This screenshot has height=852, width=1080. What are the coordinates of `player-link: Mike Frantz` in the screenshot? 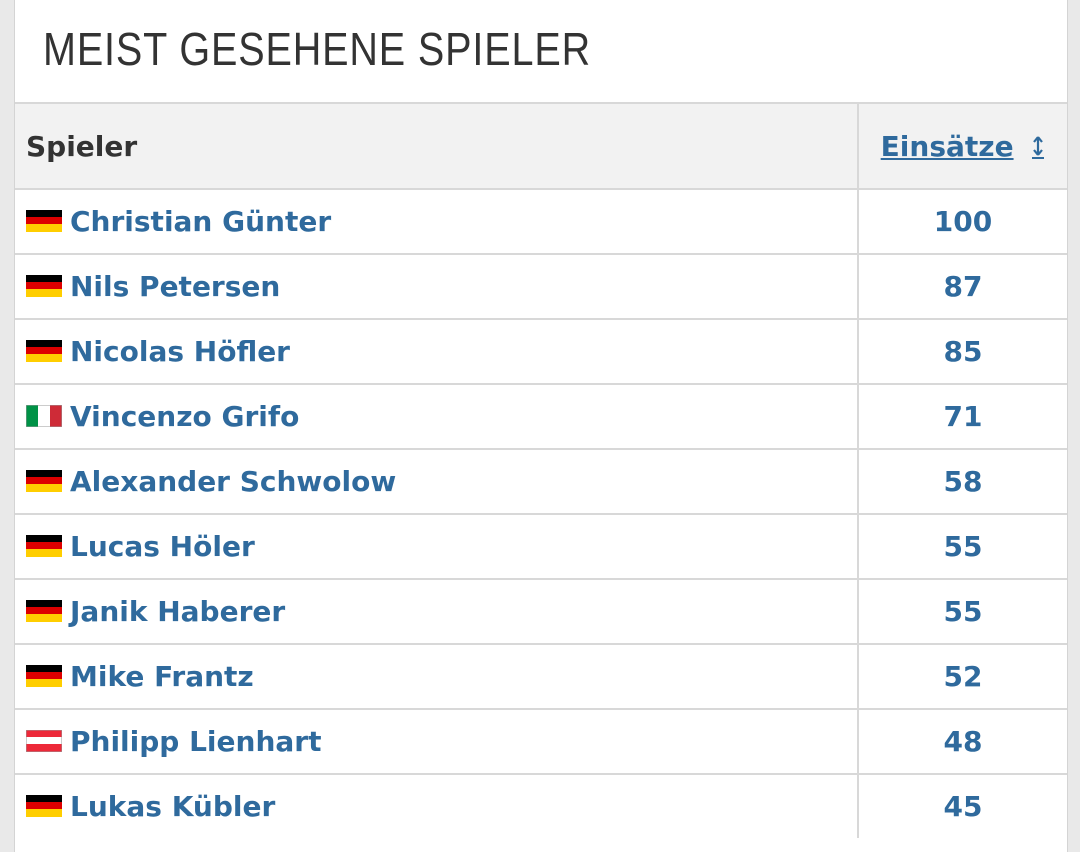 It's located at (162, 676).